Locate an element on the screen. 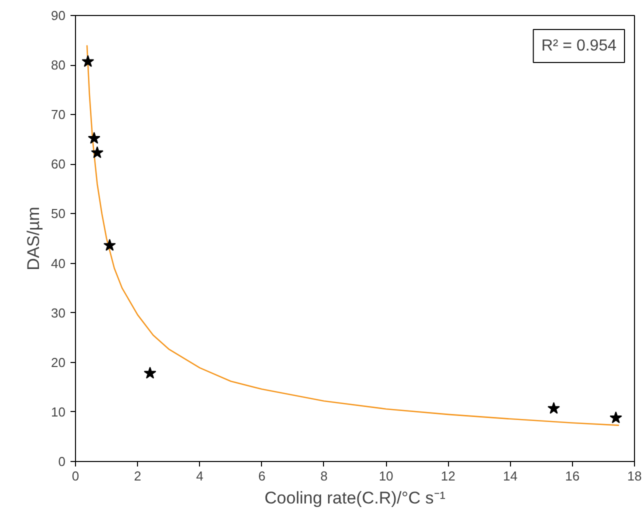 This screenshot has width=644, height=521. y-tick-label: 70 is located at coordinates (58, 114).